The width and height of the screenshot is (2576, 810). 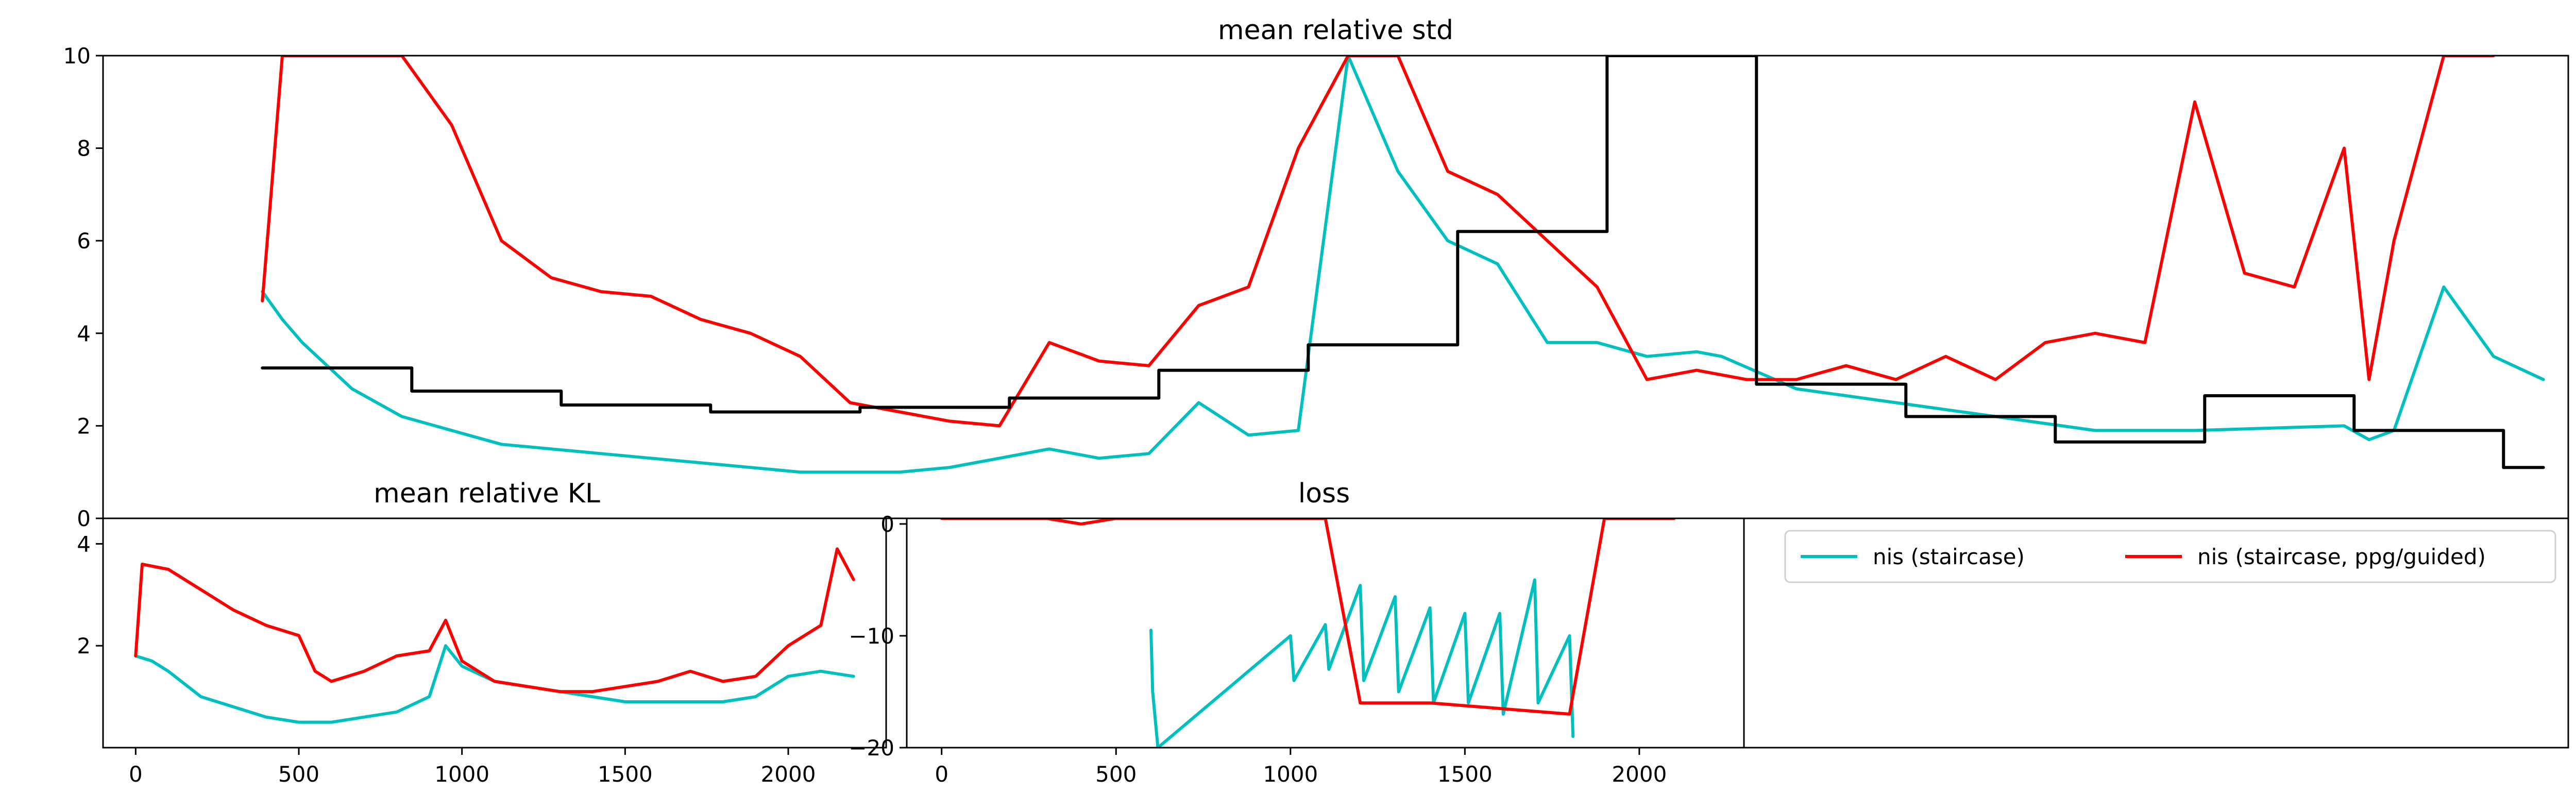 I want to click on loss-x-tick-label: 500, so click(x=1116, y=774).